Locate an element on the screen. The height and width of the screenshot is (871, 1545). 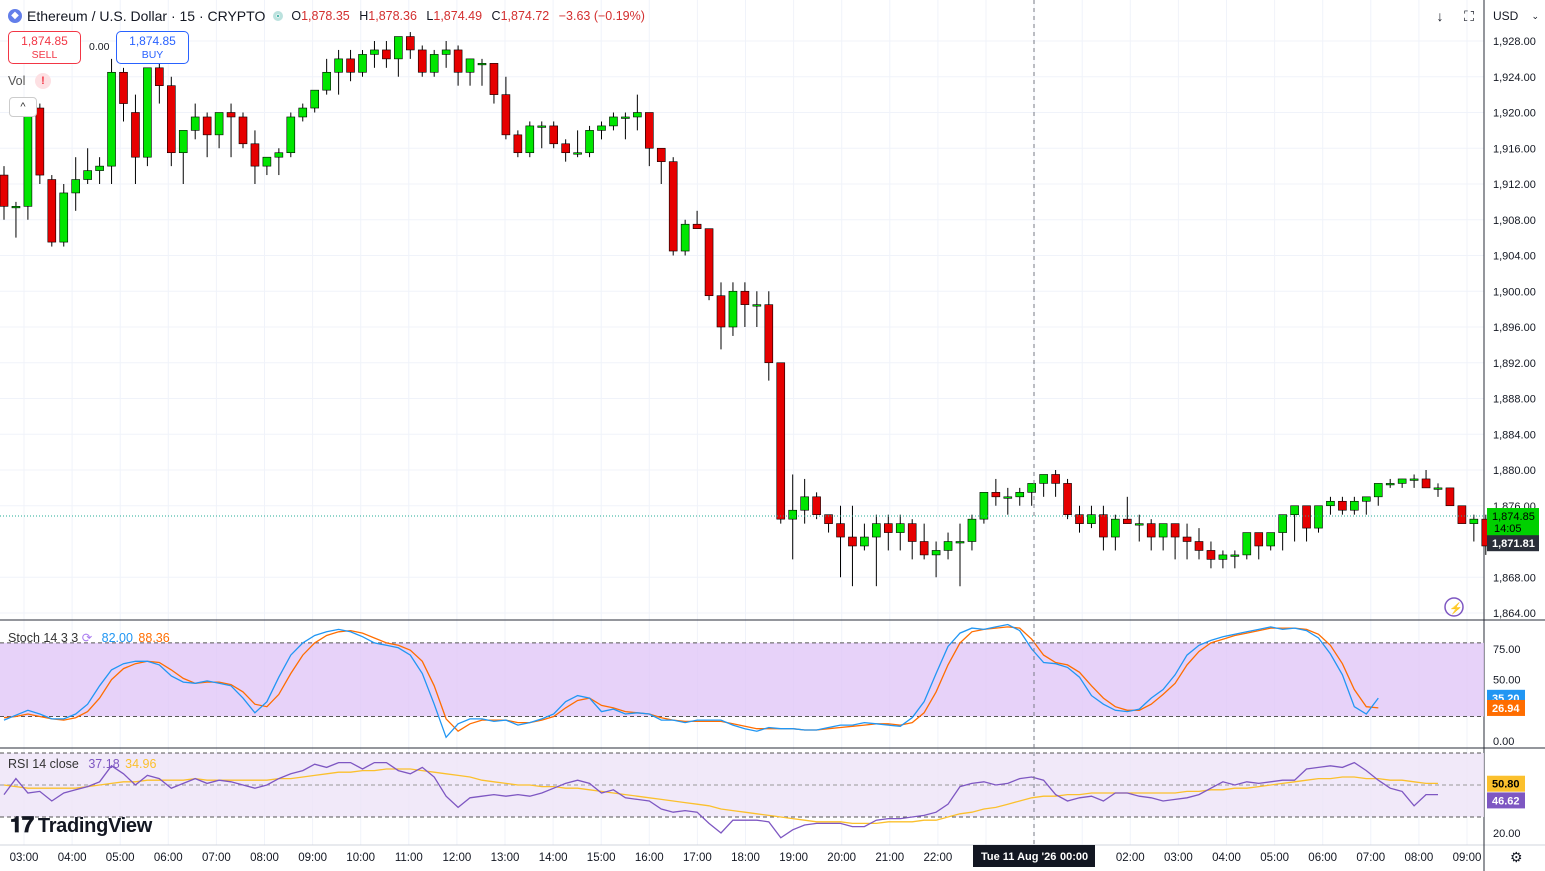
volume-label: Vol is located at coordinates (17, 81).